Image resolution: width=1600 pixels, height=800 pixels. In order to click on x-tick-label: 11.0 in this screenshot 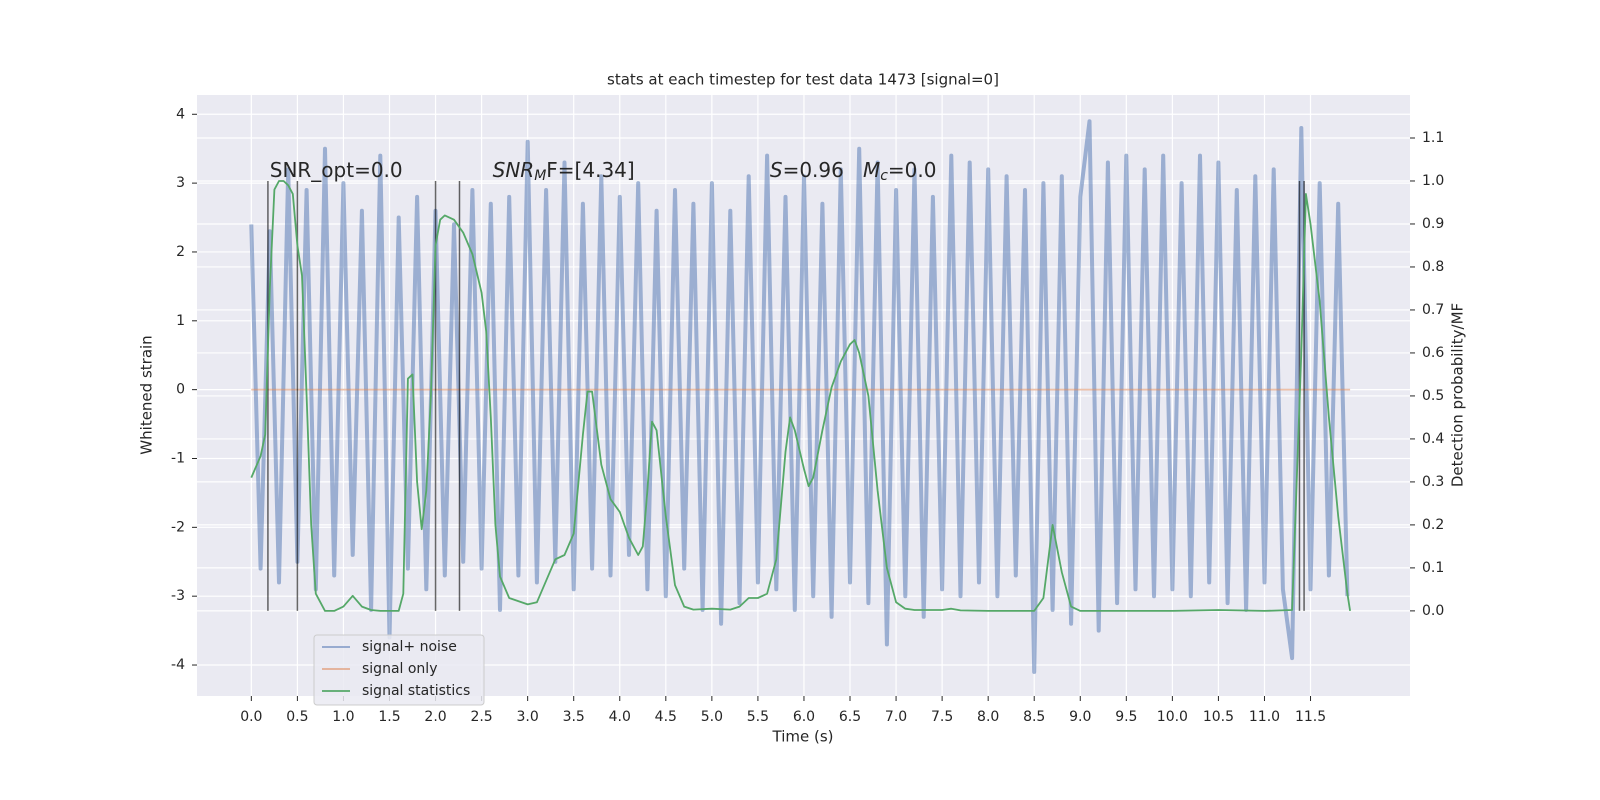, I will do `click(1264, 717)`.